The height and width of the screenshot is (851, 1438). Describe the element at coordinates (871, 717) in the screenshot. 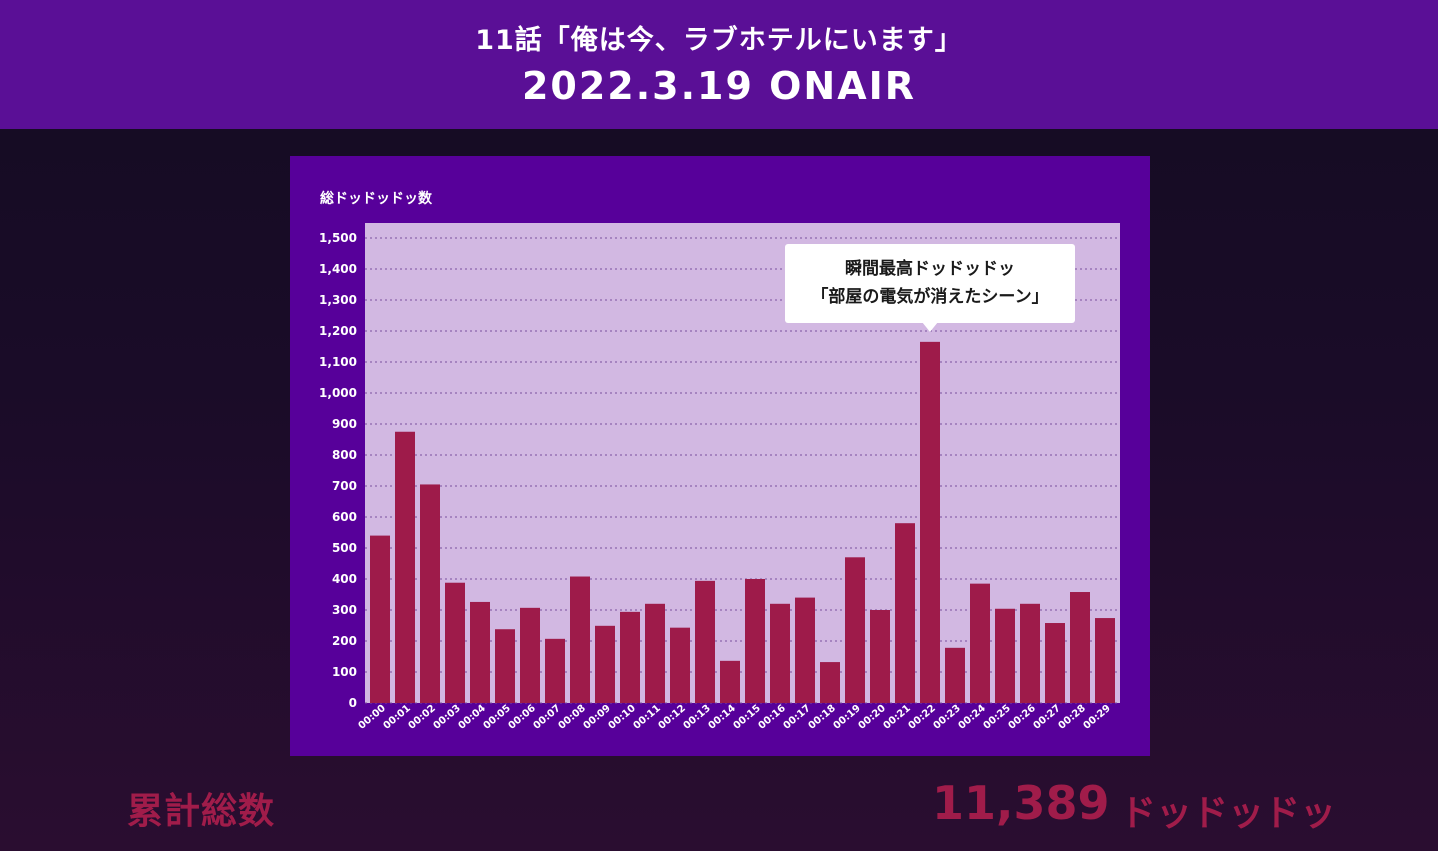

I see `x-tick-label: 00:20` at that location.